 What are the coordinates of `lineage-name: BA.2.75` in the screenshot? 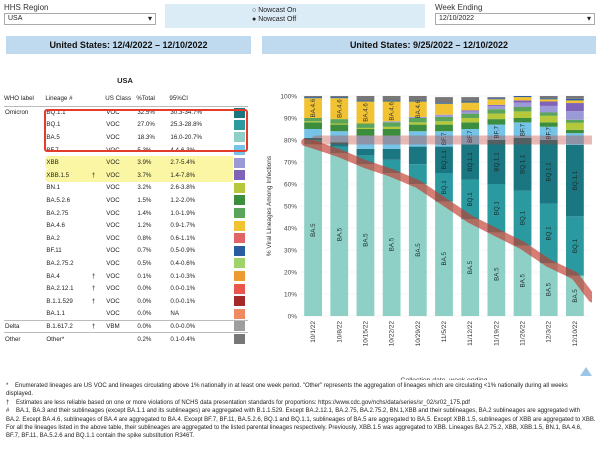 It's located at (57, 213).